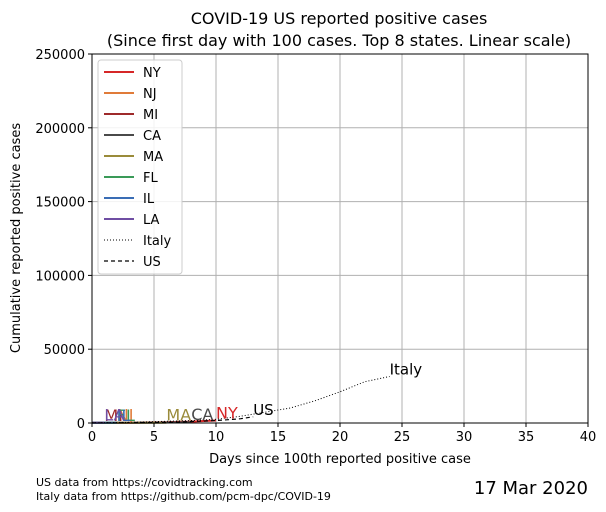 Image resolution: width=606 pixels, height=512 pixels. What do you see at coordinates (60, 129) in the screenshot?
I see `y-tick-label: 200000` at bounding box center [60, 129].